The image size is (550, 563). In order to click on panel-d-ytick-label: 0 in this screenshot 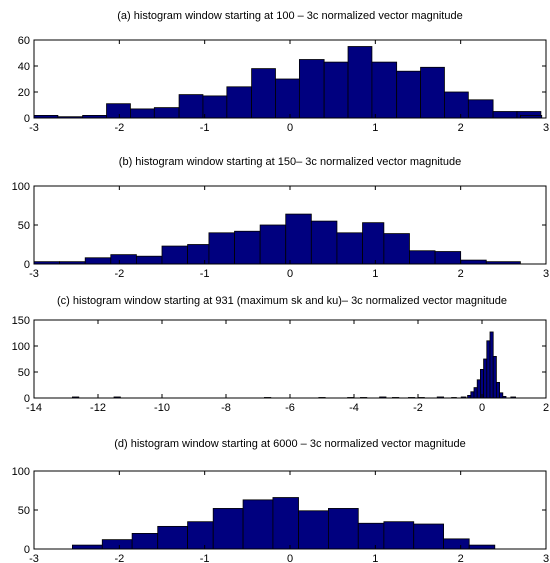, I will do `click(27, 550)`.